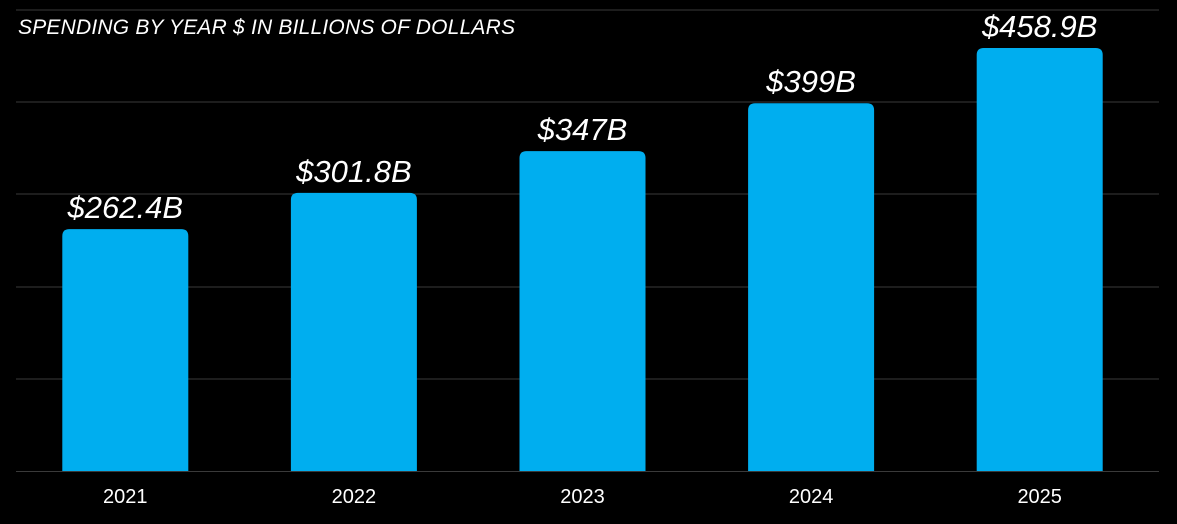  I want to click on data-label-2021: $262.4B, so click(125, 207).